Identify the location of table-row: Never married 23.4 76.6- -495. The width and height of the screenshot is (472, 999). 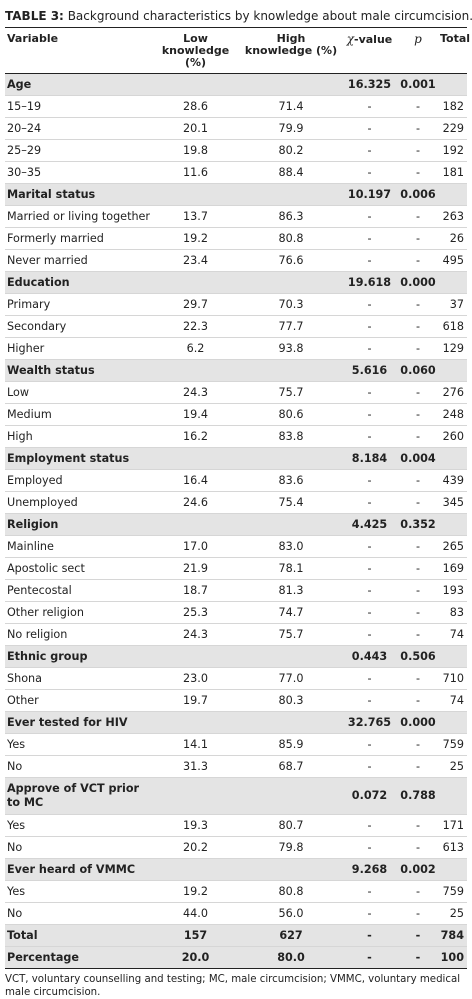
(236, 260).